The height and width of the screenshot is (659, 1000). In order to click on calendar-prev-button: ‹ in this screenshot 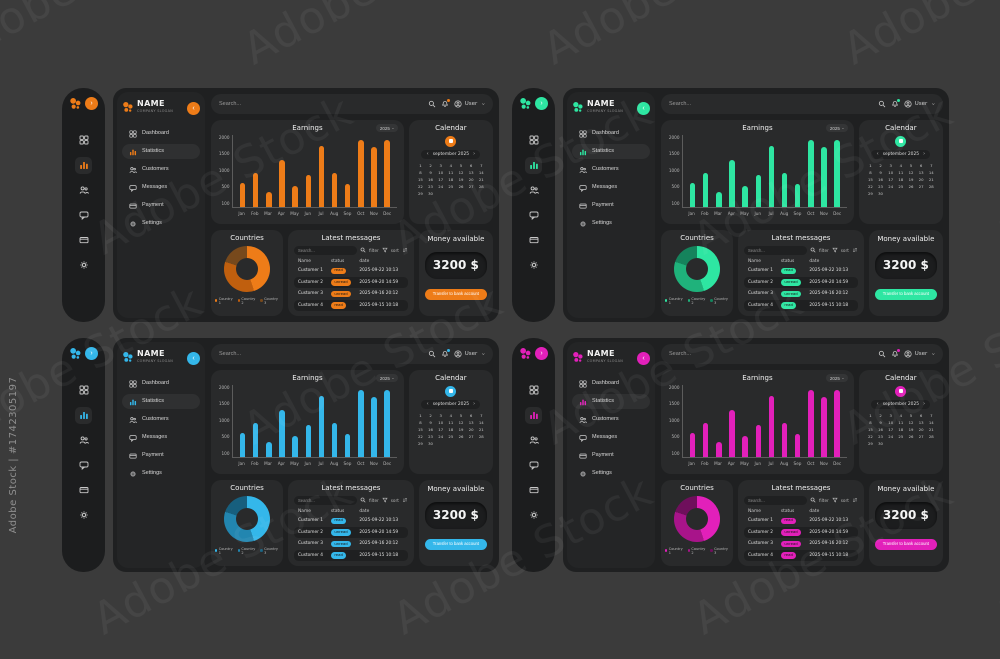, I will do `click(877, 403)`.